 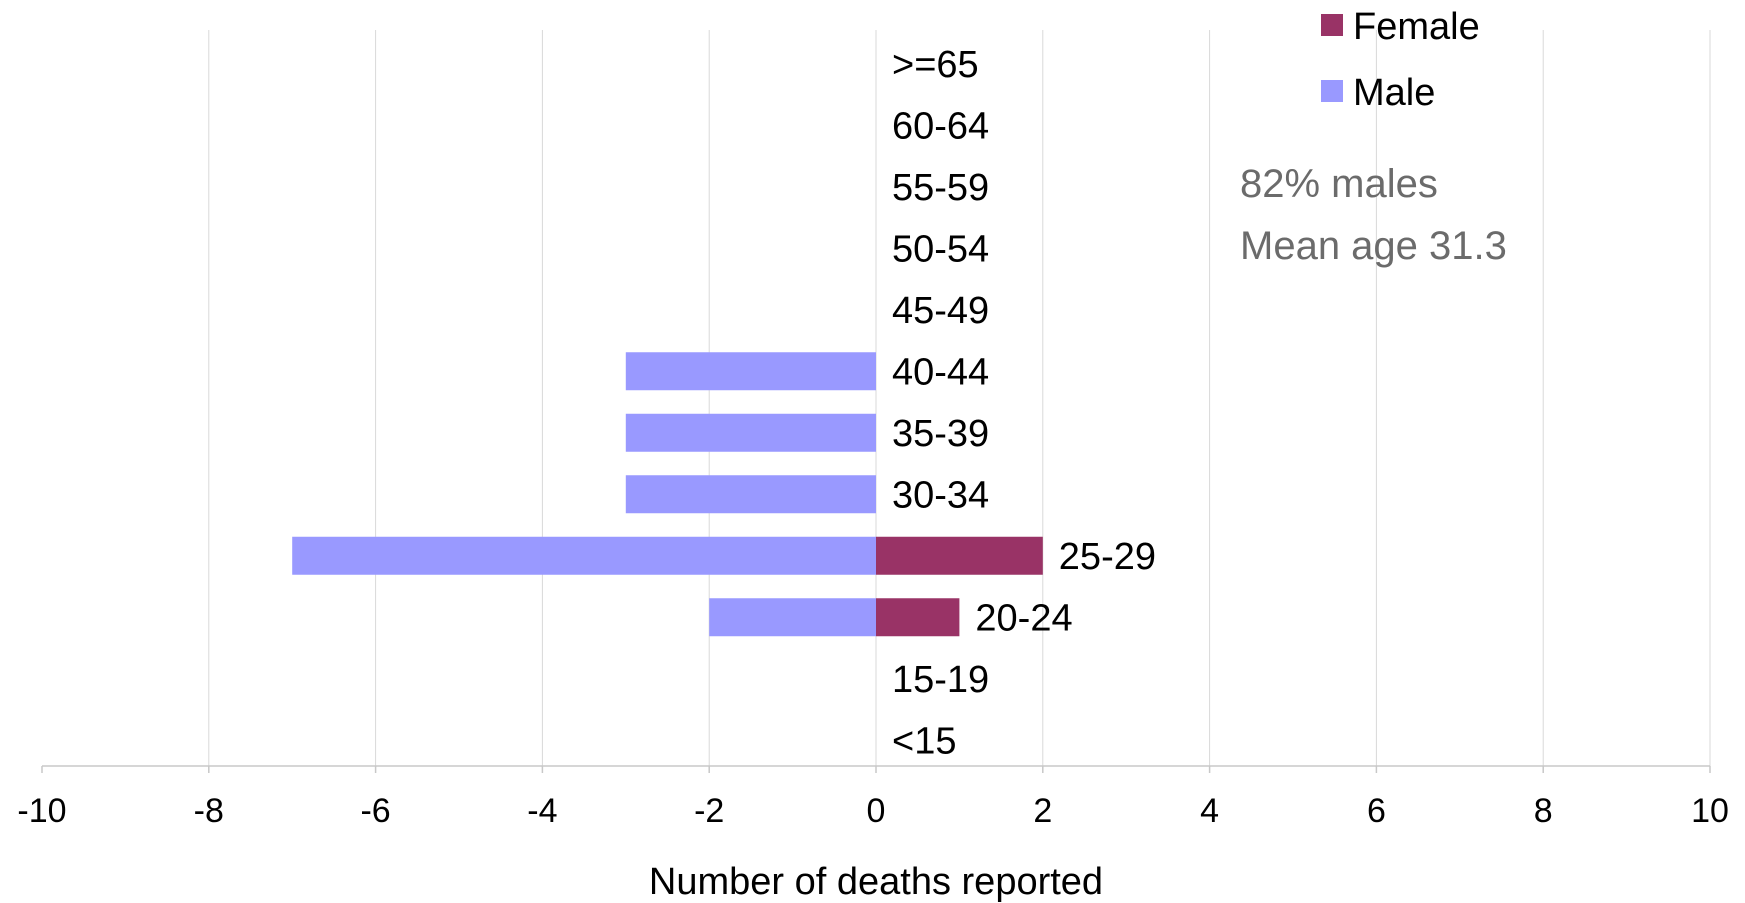 I want to click on category-label: 40-44, so click(x=940, y=372).